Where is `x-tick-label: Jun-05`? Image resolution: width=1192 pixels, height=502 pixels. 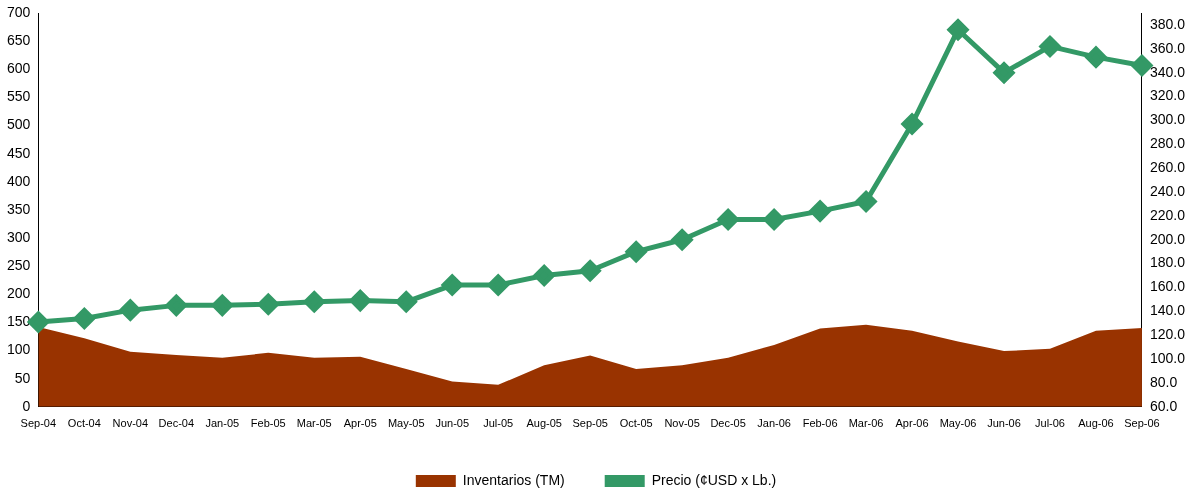
x-tick-label: Jun-05 is located at coordinates (452, 423).